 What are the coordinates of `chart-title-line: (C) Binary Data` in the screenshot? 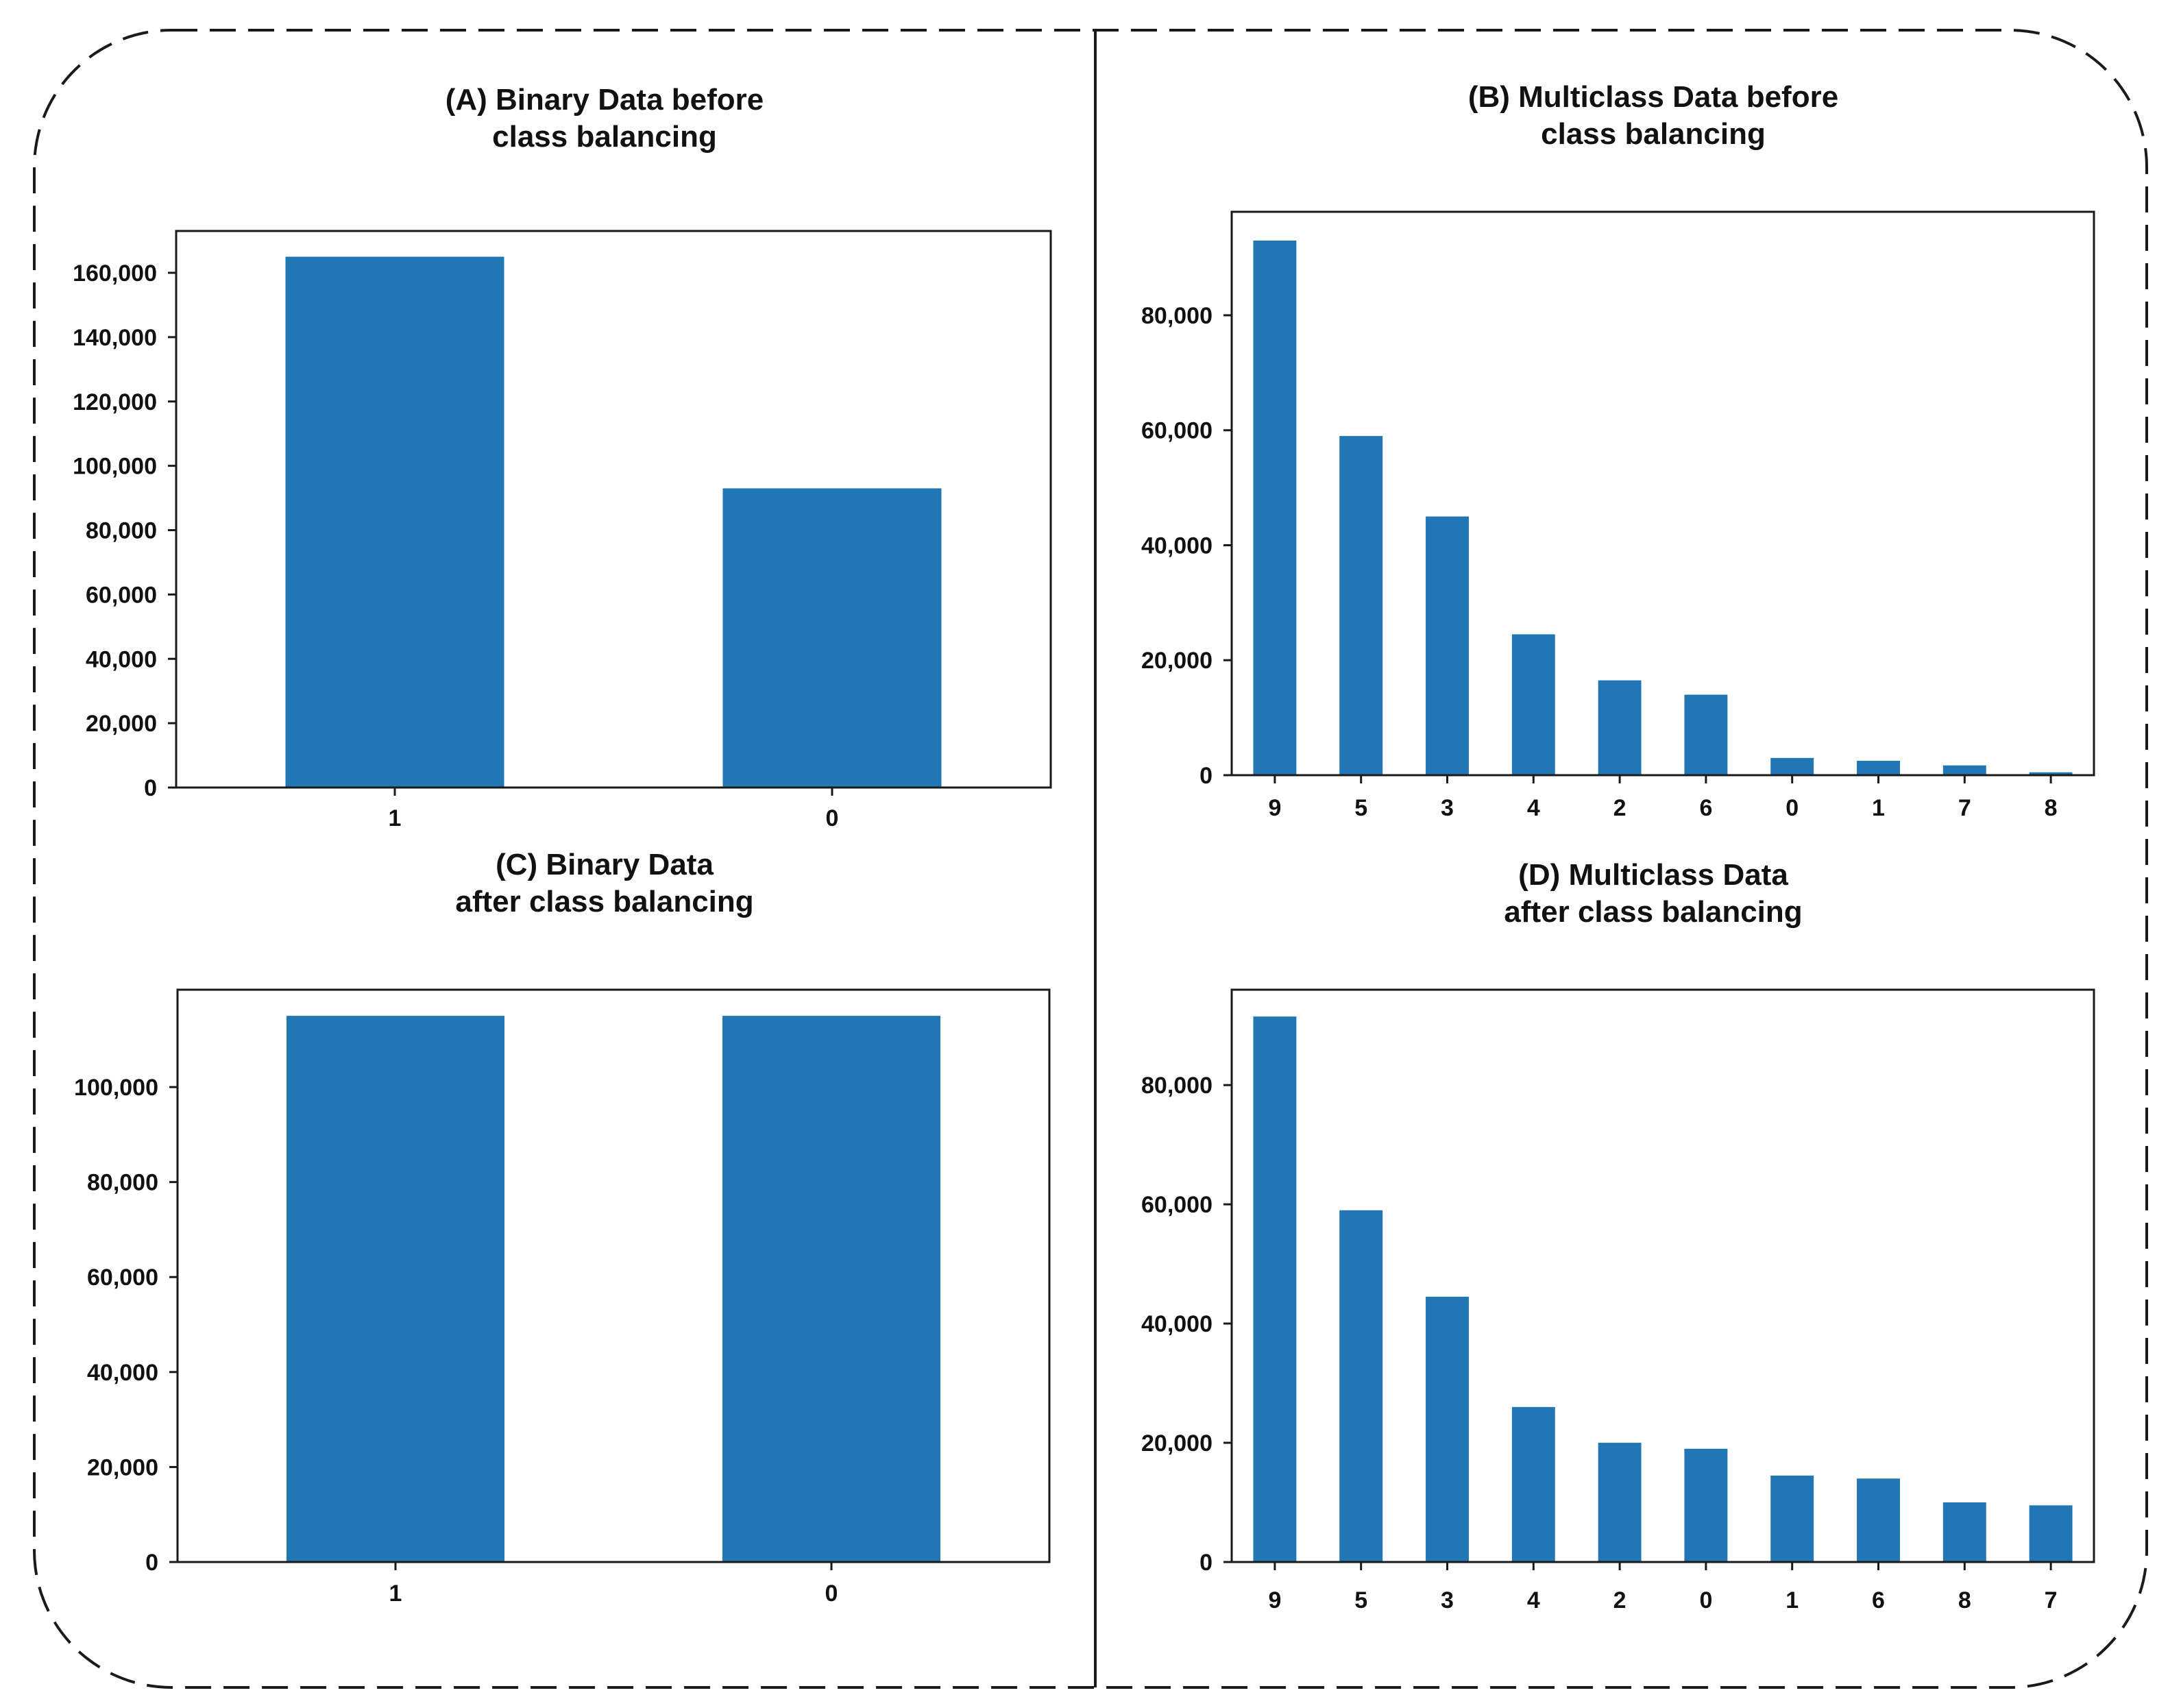 It's located at (605, 865).